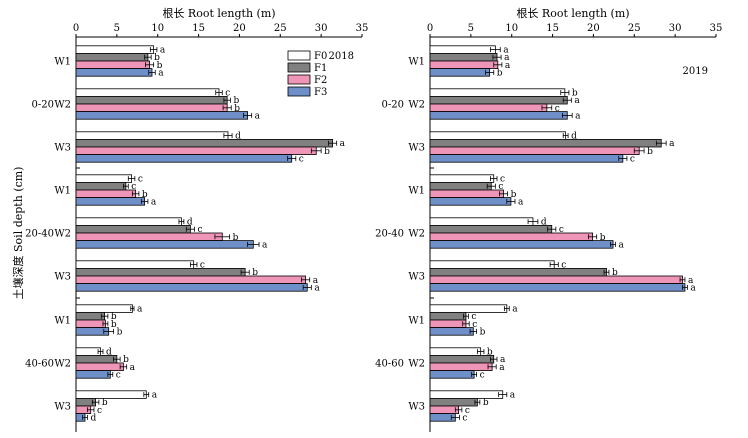 Image resolution: width=748 pixels, height=438 pixels. Describe the element at coordinates (299, 91) in the screenshot. I see `legend-swatch-F3` at that location.